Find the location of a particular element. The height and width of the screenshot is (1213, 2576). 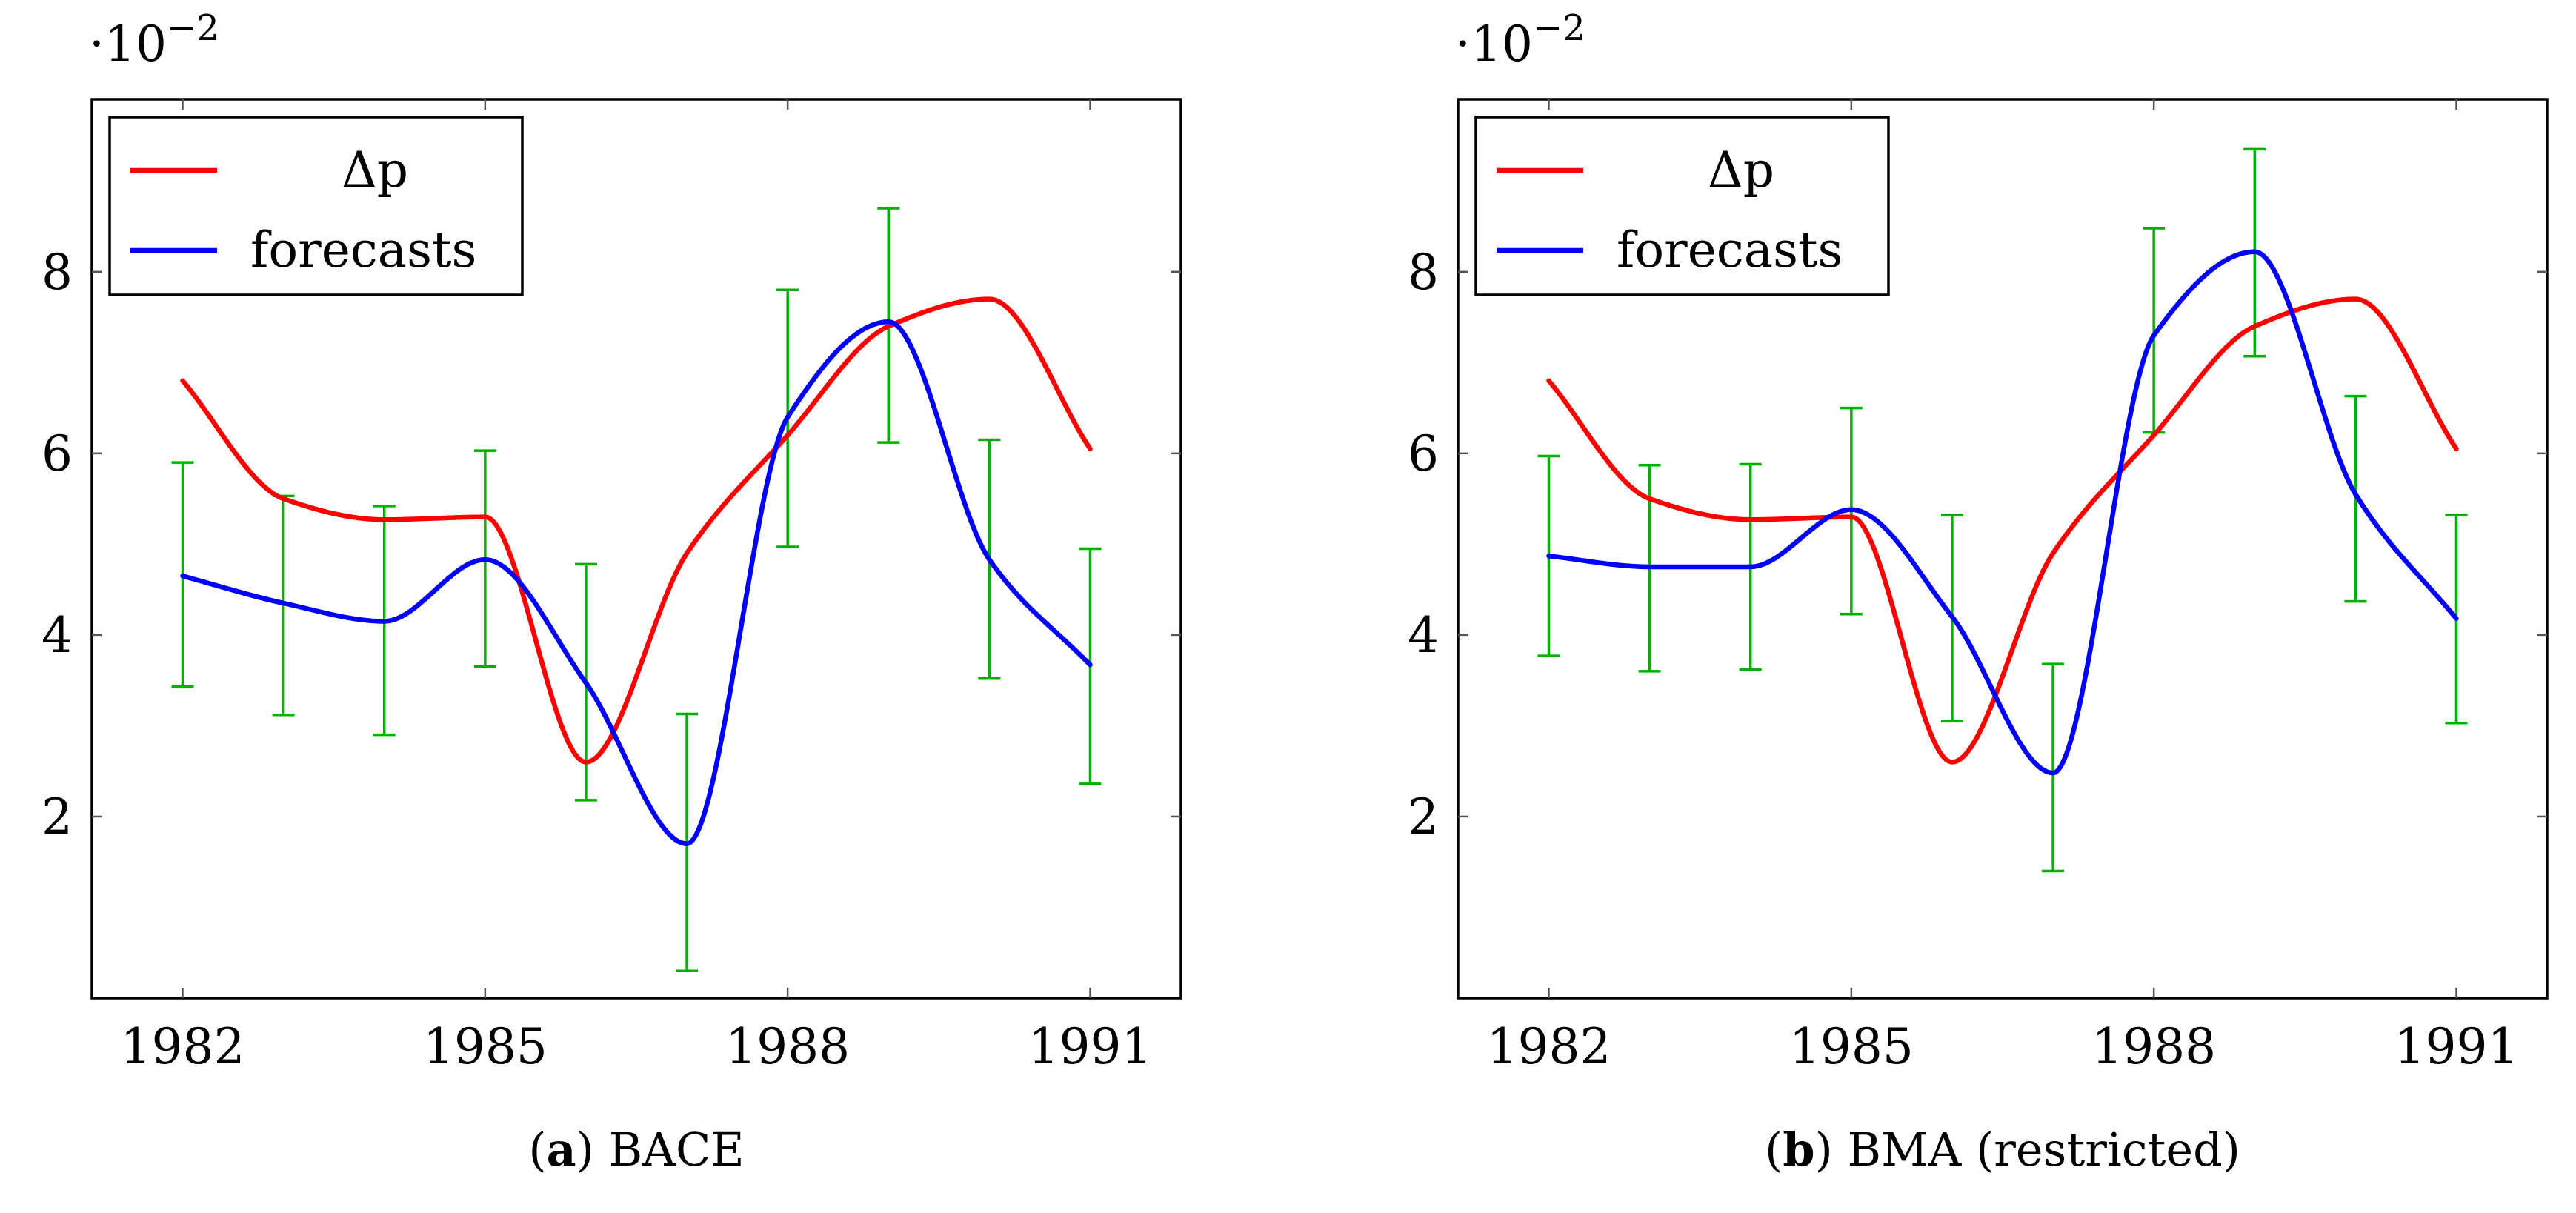

subcaption-label: b is located at coordinates (1799, 1150).